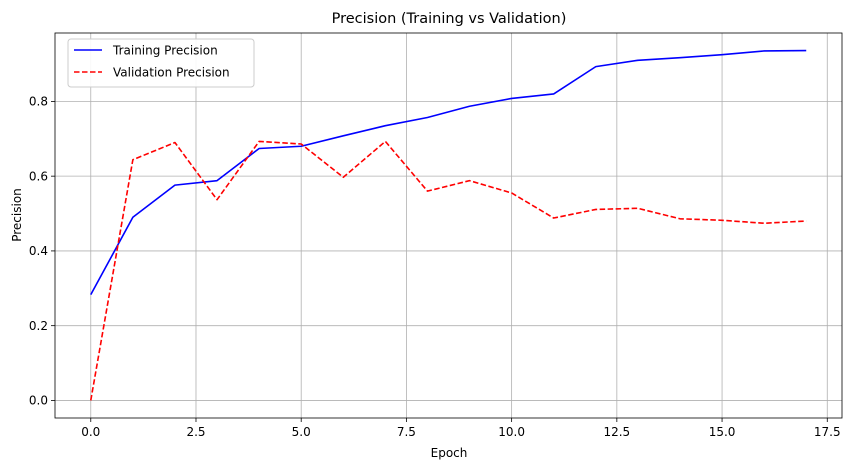 The width and height of the screenshot is (847, 470). I want to click on legend-frame, so click(161, 63).